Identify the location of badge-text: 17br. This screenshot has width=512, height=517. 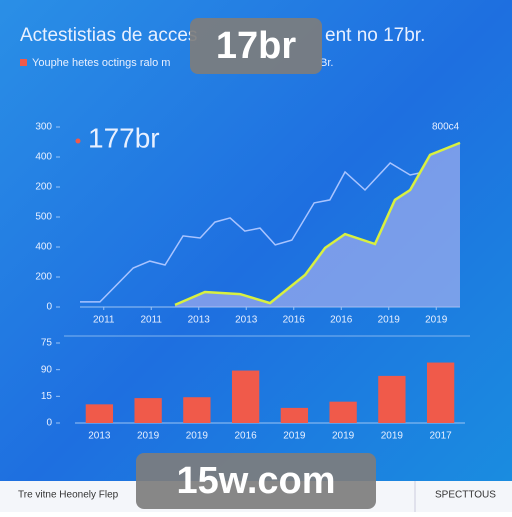
(256, 46).